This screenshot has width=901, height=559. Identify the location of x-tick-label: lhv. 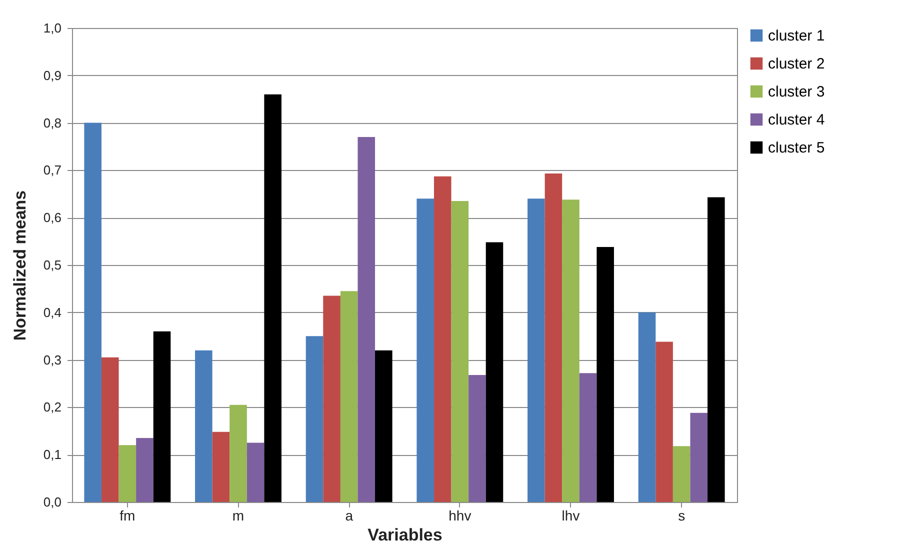
(571, 516).